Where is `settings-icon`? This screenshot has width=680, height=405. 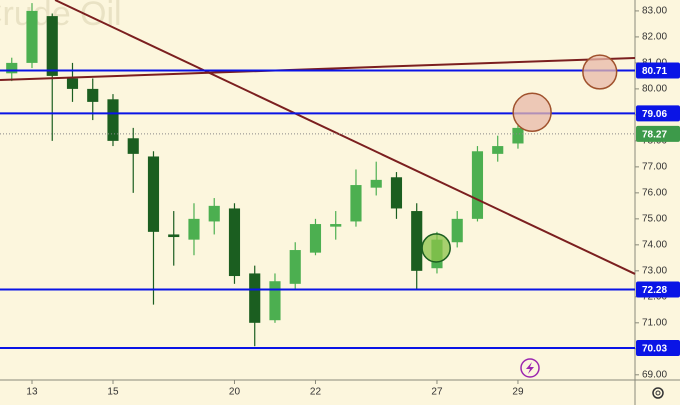
settings-icon is located at coordinates (658, 393).